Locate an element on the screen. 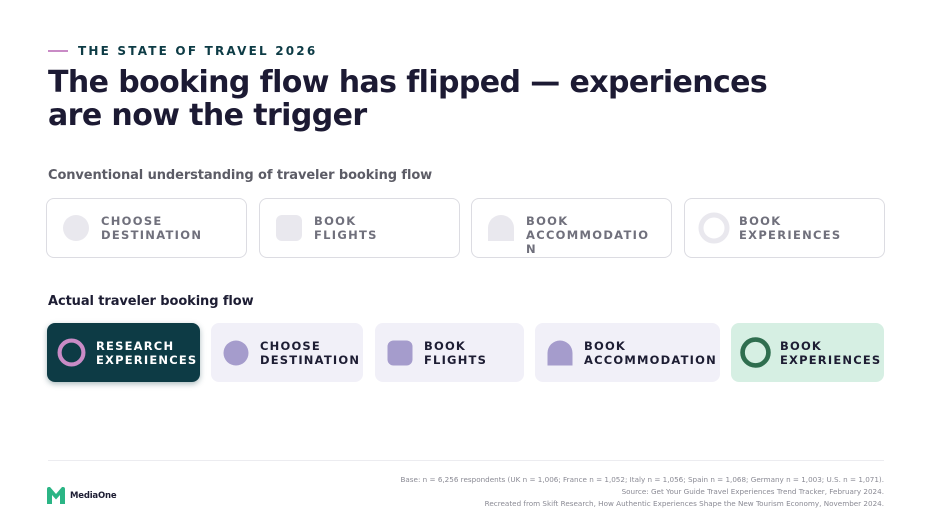  actual-step-choose-destination: CHOOSE DESTINATION is located at coordinates (287, 352).